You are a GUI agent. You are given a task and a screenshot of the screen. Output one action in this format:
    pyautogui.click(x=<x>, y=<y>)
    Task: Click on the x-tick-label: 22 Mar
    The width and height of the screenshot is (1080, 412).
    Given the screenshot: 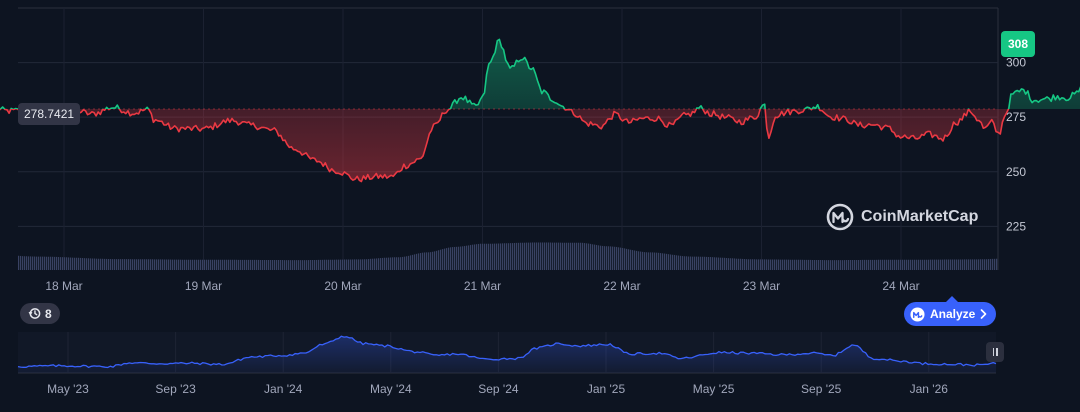 What is the action you would take?
    pyautogui.click(x=621, y=286)
    